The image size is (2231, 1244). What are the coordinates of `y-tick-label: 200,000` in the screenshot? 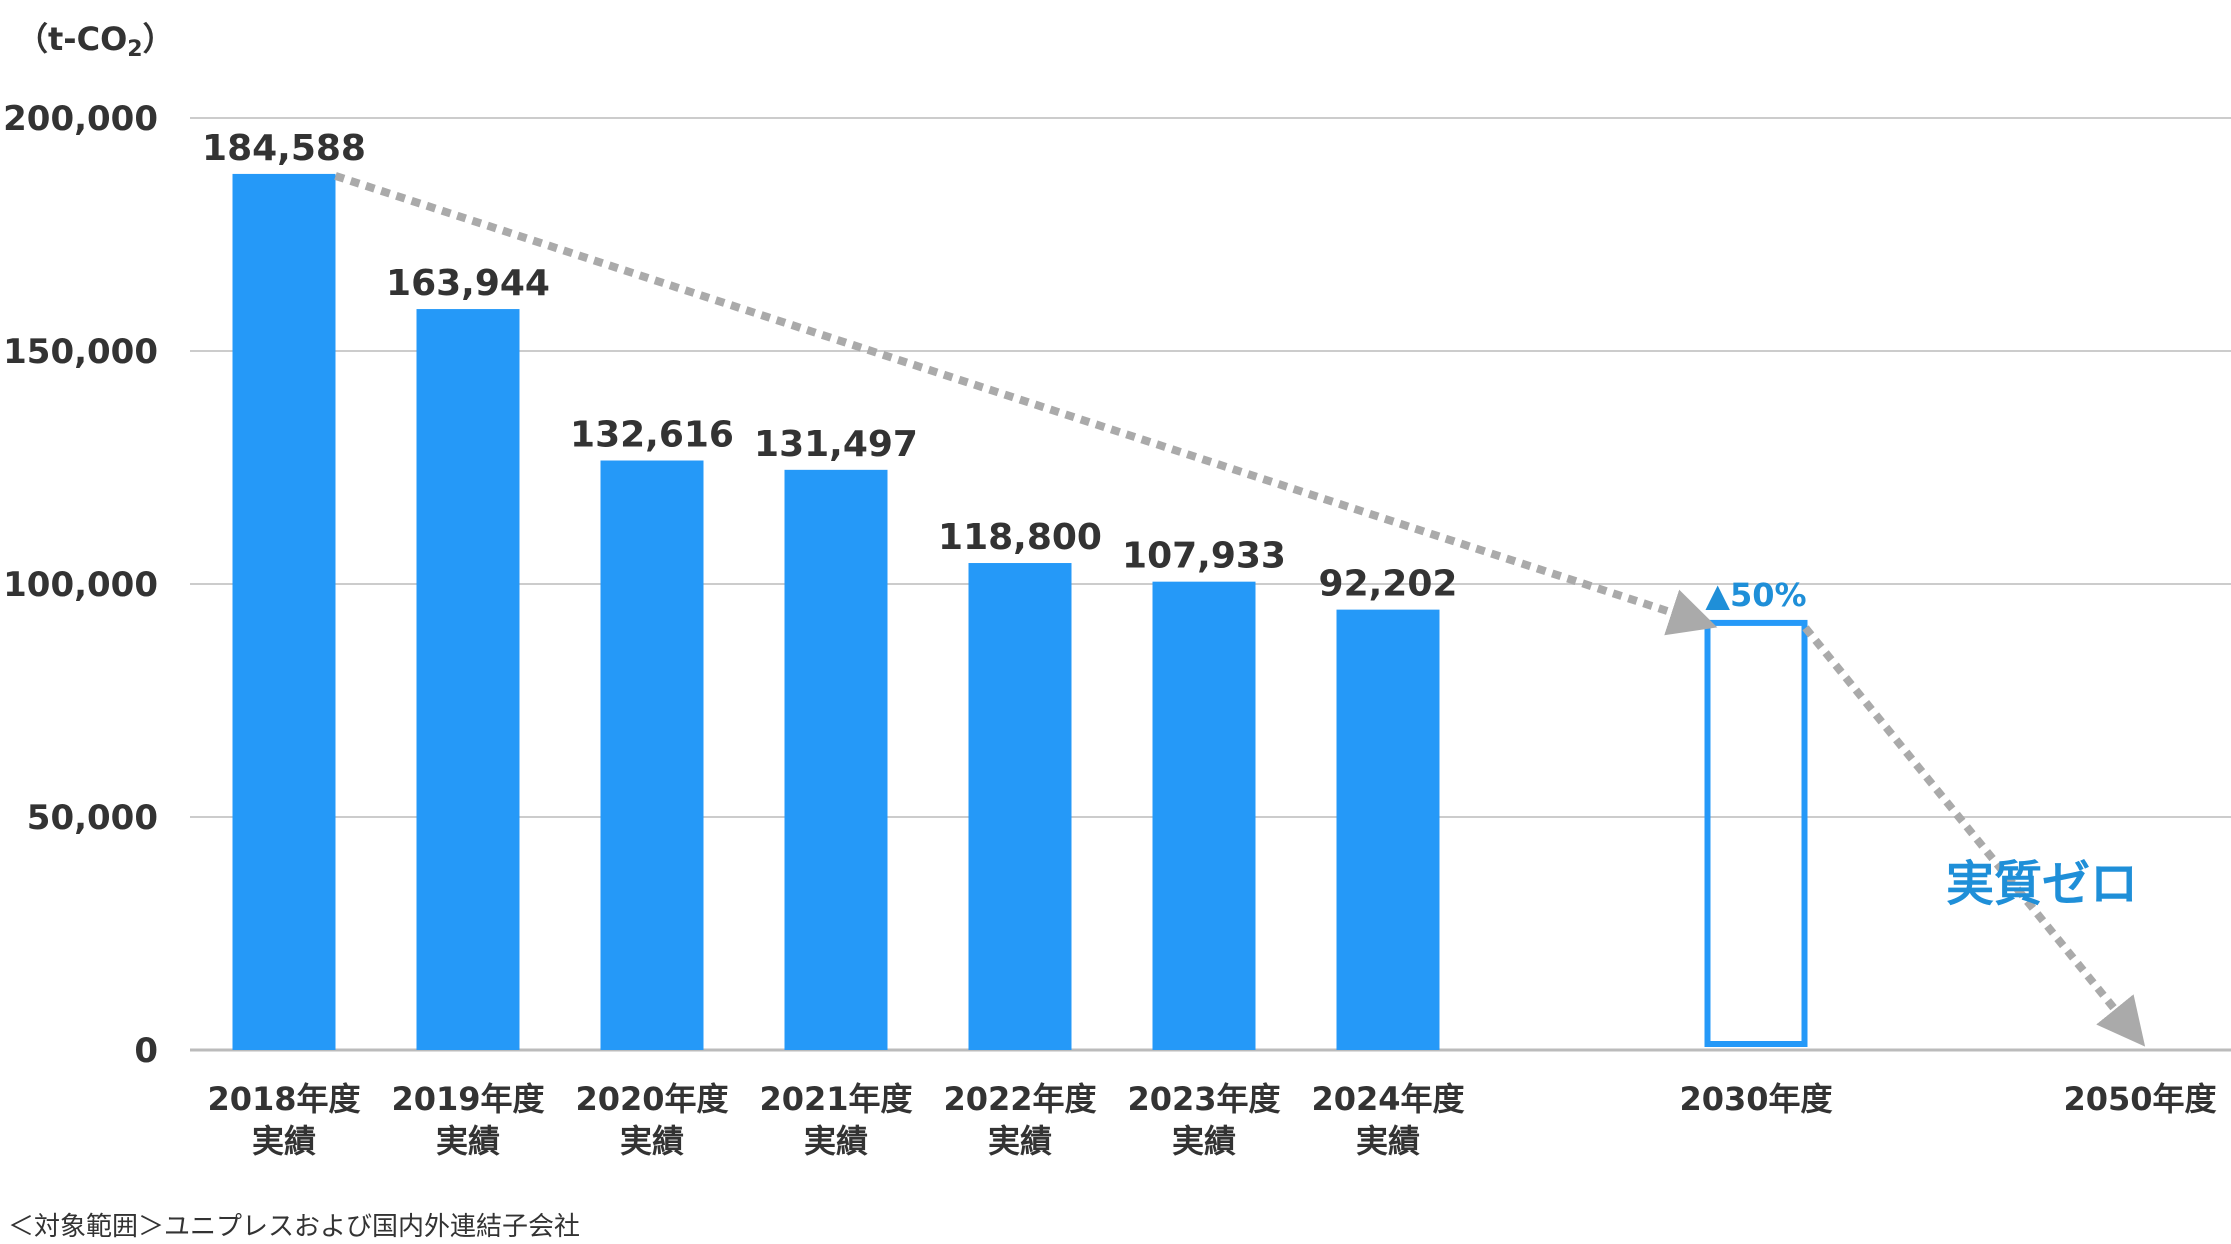 It's located at (80, 119).